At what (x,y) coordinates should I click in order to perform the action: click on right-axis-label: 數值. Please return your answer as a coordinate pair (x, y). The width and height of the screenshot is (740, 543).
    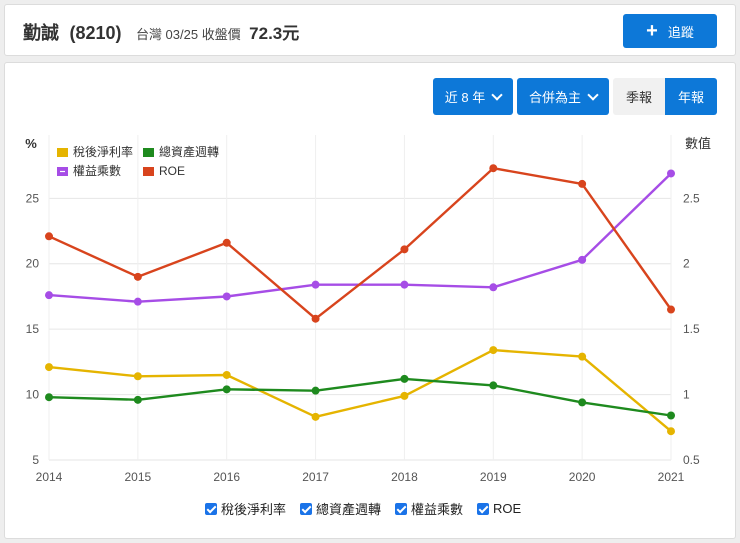
    Looking at the image, I should click on (698, 143).